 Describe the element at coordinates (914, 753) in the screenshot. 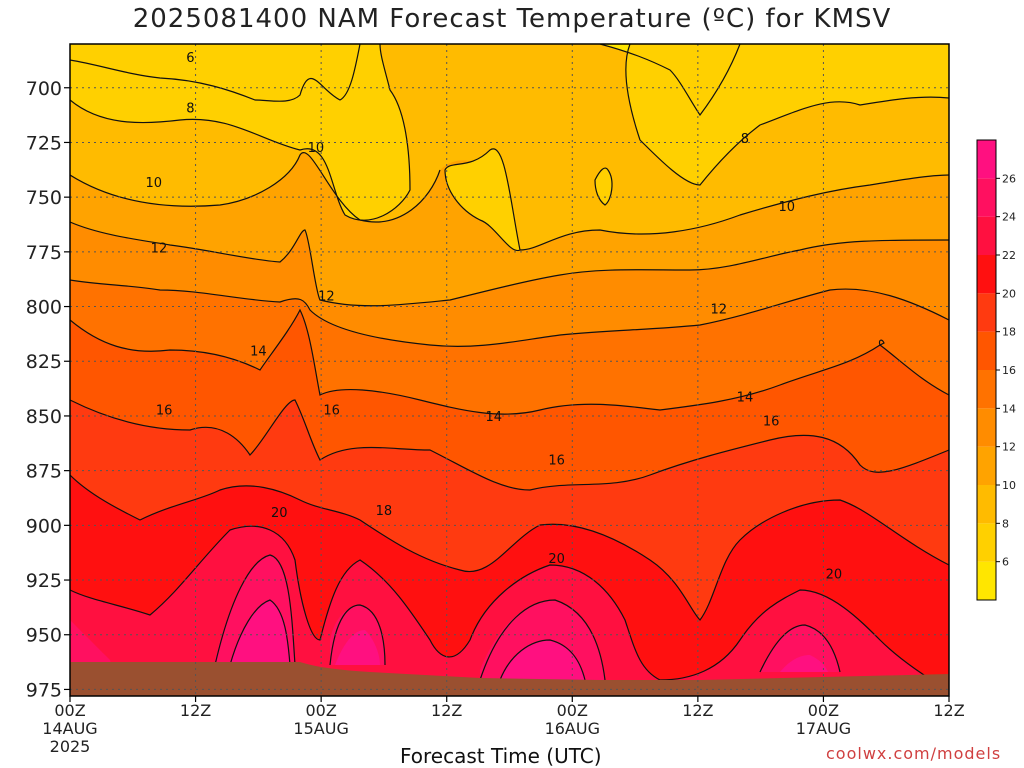

I see `credit-link: coolwx.com/models` at that location.